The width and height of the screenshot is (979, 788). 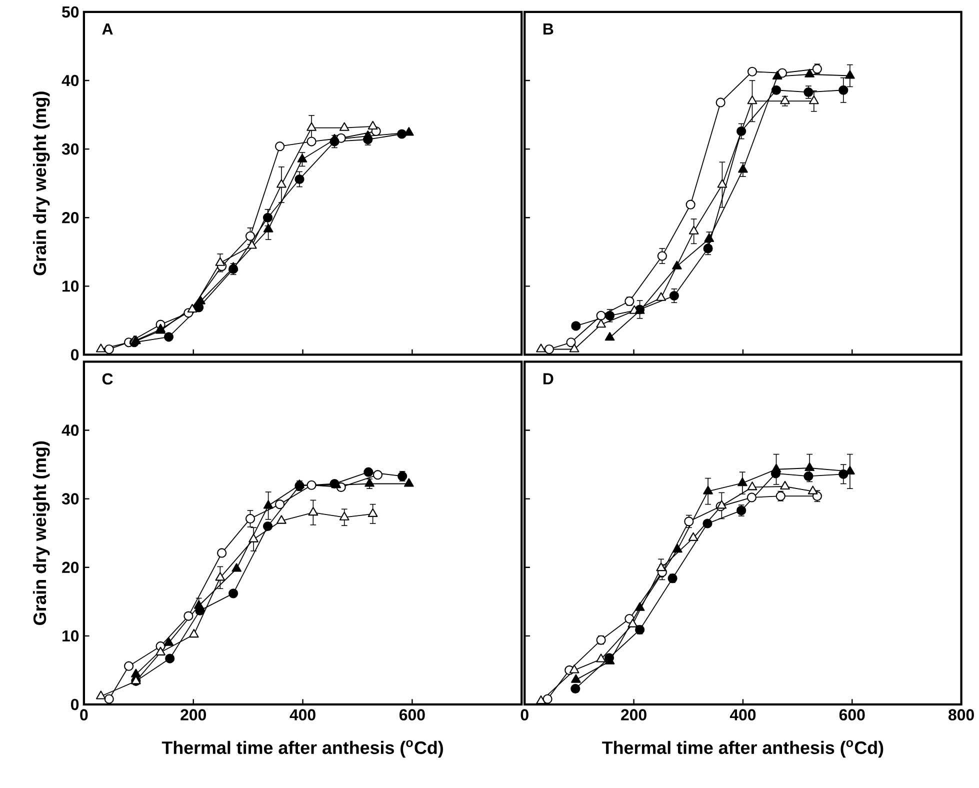 What do you see at coordinates (548, 378) in the screenshot?
I see `text: D` at bounding box center [548, 378].